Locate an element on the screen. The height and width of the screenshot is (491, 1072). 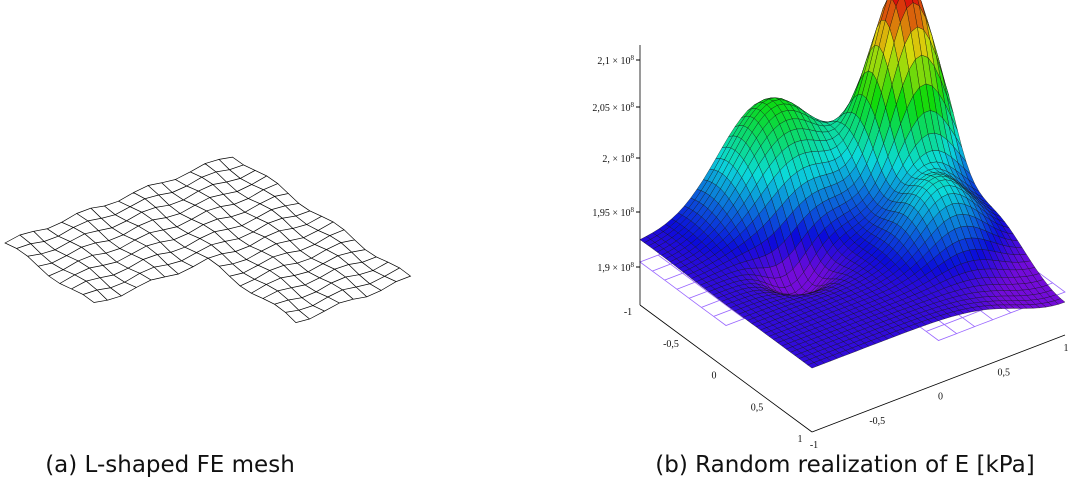
z-tick-label: 1,9 × 10⁸ is located at coordinates (615, 267).